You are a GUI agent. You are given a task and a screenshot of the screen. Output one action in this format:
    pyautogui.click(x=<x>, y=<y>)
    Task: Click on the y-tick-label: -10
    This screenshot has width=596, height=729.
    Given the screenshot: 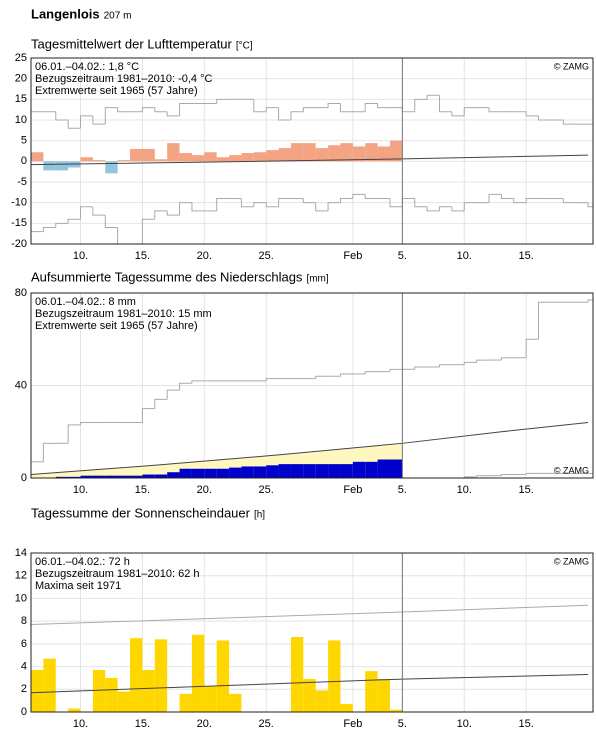 What is the action you would take?
    pyautogui.click(x=19, y=203)
    